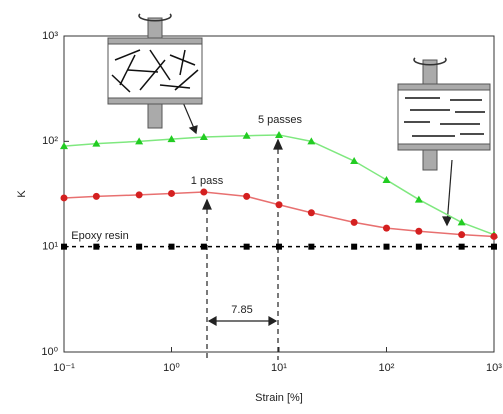 Image resolution: width=503 pixels, height=414 pixels. Describe the element at coordinates (64, 368) in the screenshot. I see `x-tick-label: 10⁻¹` at that location.